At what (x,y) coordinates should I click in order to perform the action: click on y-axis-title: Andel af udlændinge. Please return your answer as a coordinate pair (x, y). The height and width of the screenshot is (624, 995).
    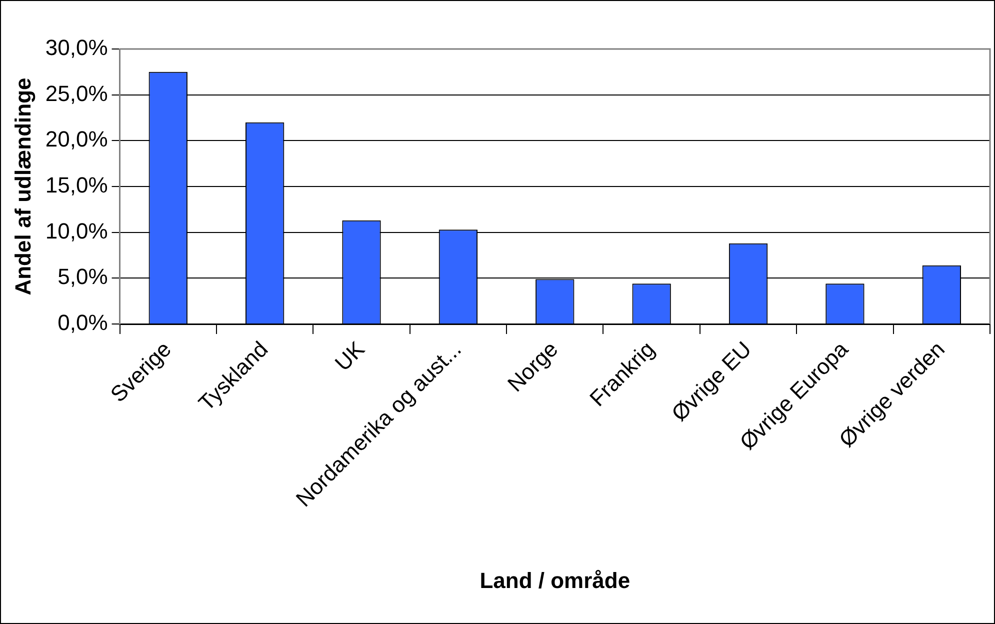
    Looking at the image, I should click on (23, 187).